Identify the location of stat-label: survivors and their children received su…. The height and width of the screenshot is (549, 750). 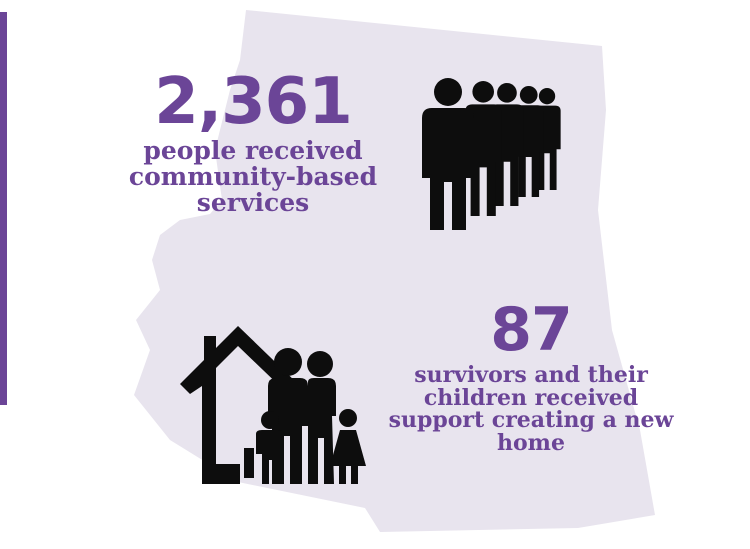
(531, 409).